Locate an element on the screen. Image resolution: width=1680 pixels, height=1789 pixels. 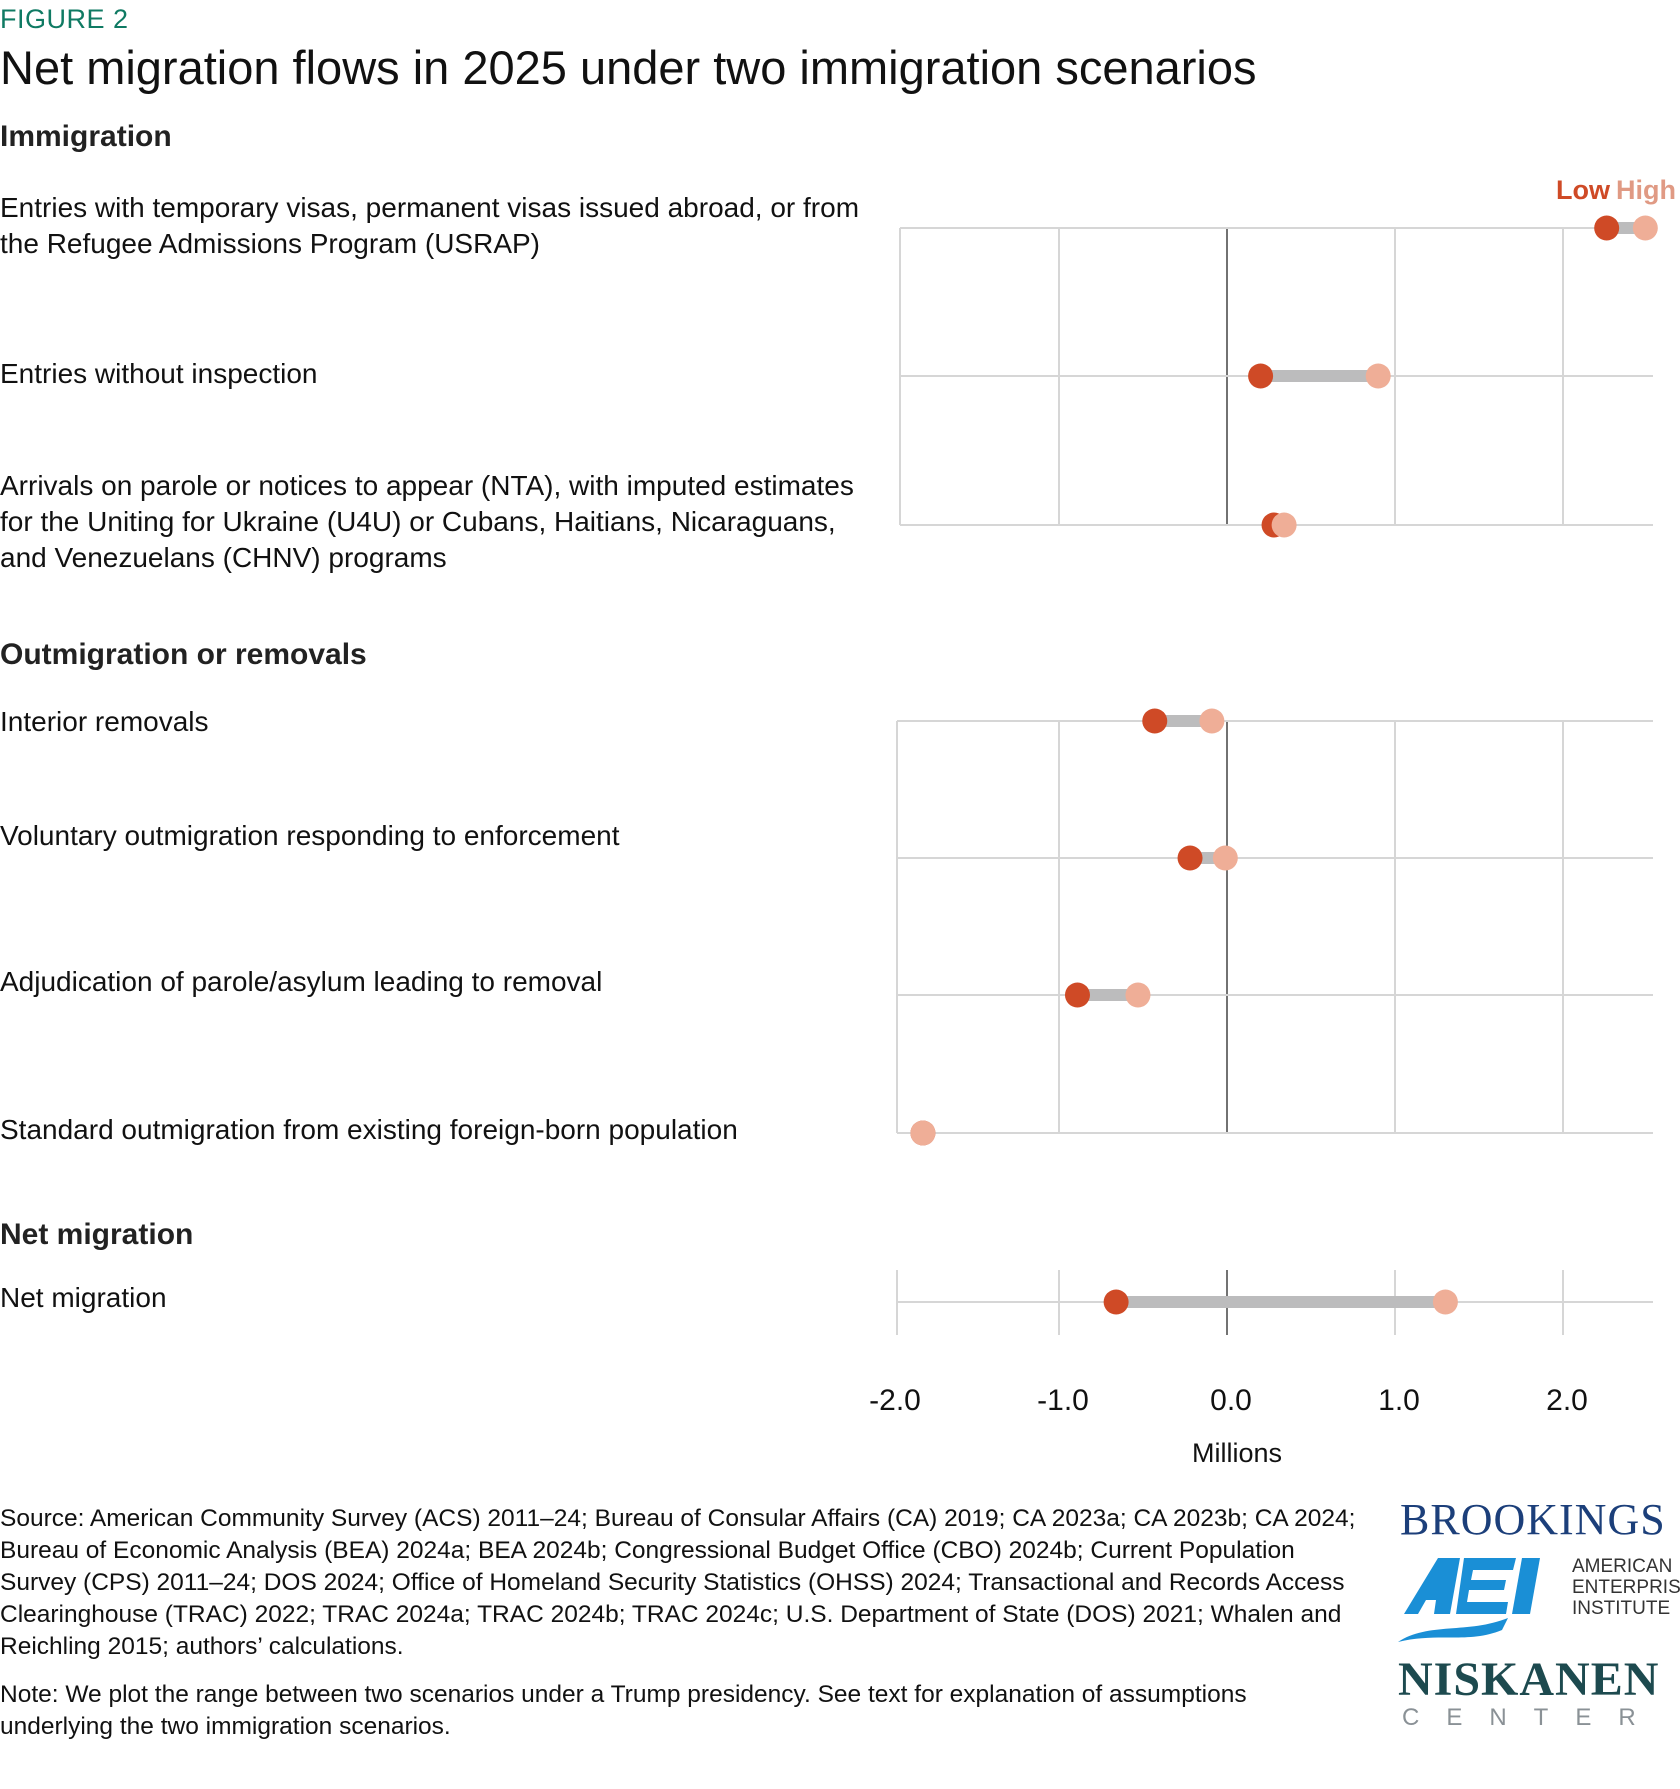
section-heading-immigration: Immigration is located at coordinates (86, 136).